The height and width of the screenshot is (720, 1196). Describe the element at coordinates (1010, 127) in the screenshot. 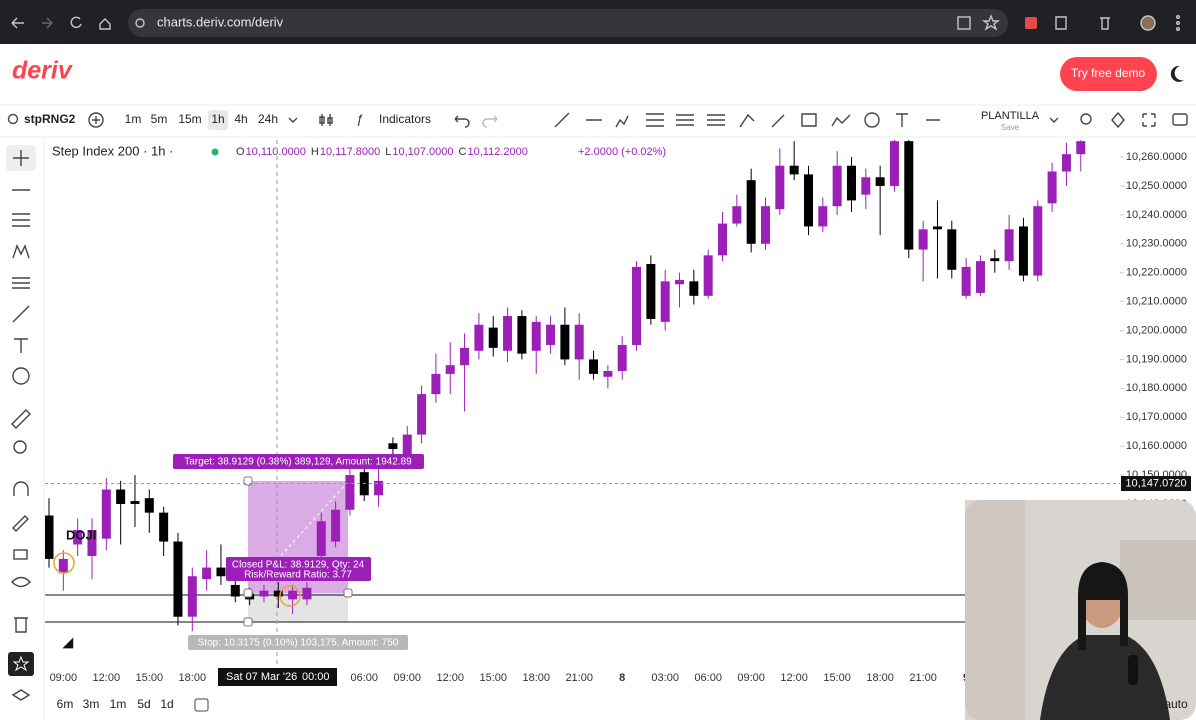

I see `template-save: Save` at that location.